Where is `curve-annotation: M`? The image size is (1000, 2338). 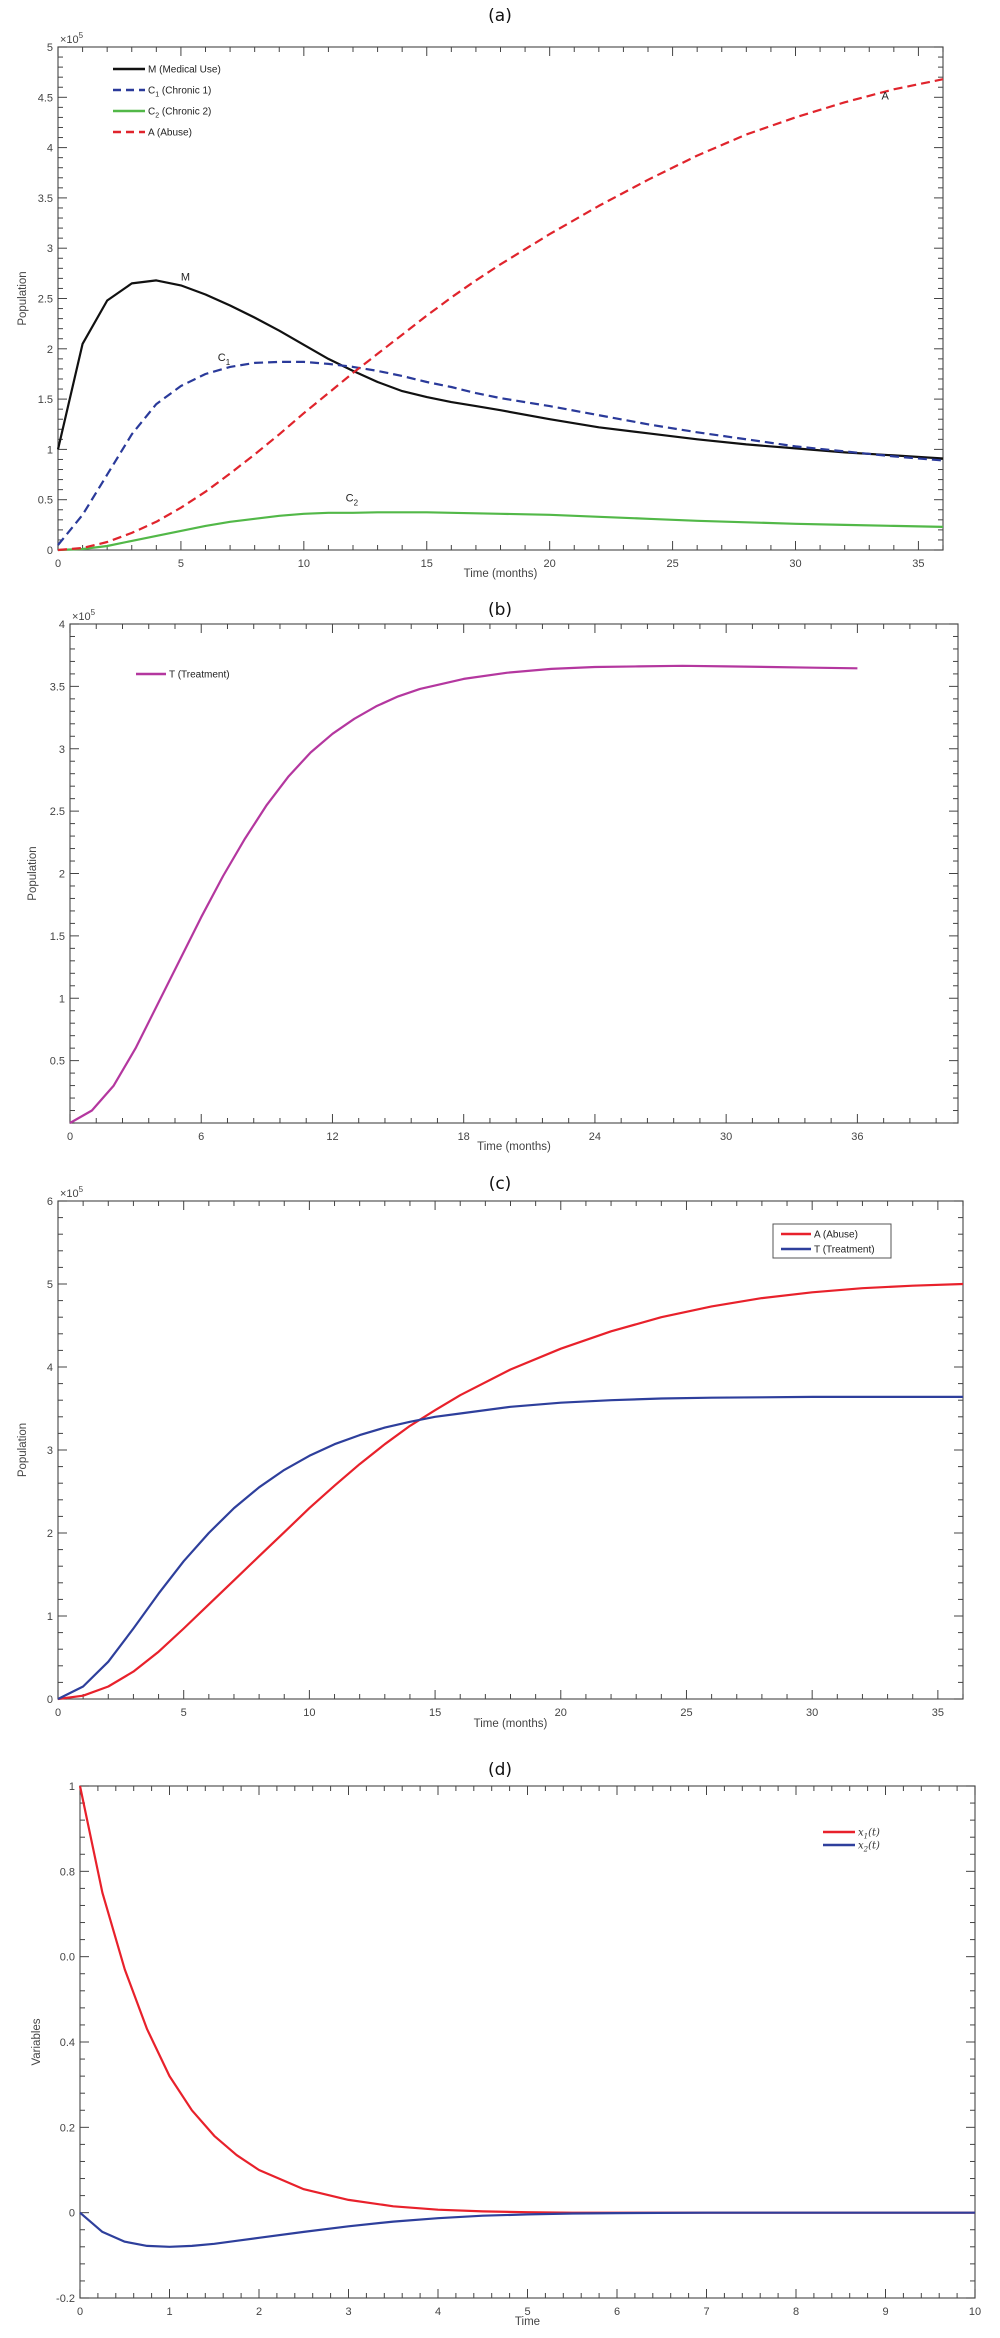 curve-annotation: M is located at coordinates (185, 277).